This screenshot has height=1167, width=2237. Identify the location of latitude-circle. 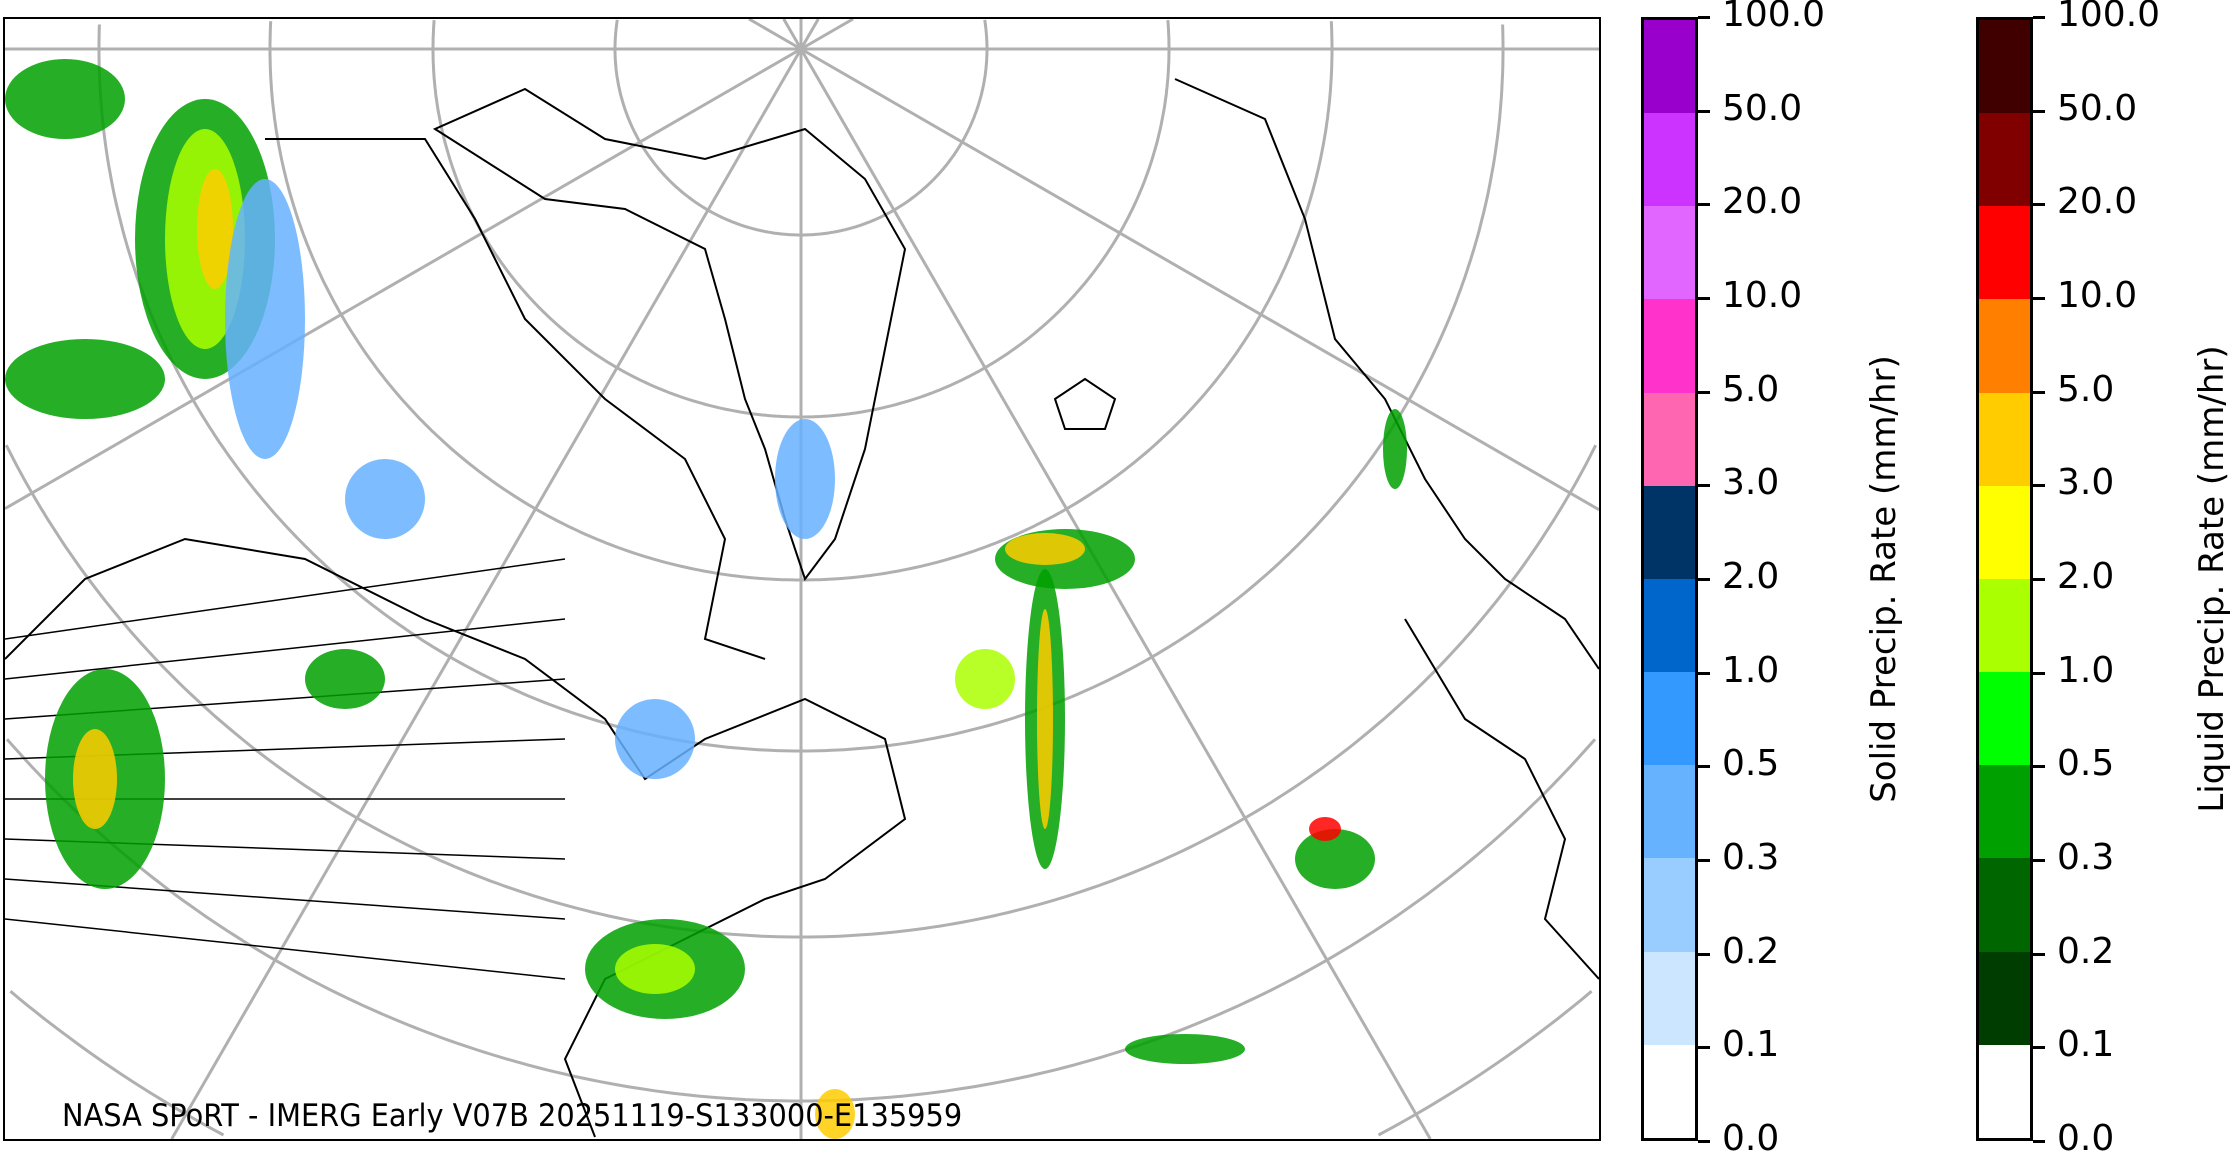
(801, 128).